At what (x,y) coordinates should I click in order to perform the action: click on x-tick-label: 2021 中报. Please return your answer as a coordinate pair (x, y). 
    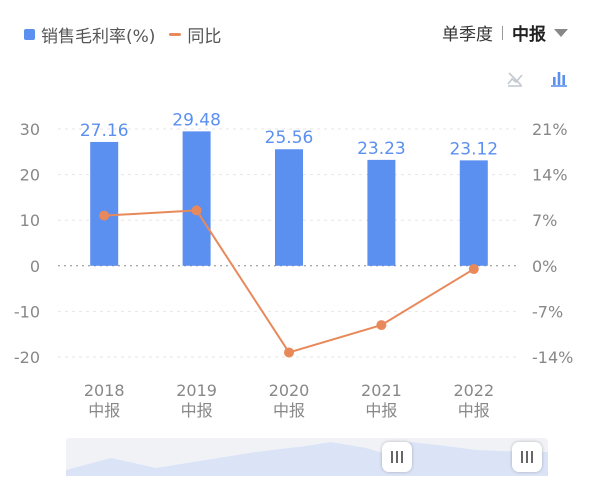
    Looking at the image, I should click on (381, 400).